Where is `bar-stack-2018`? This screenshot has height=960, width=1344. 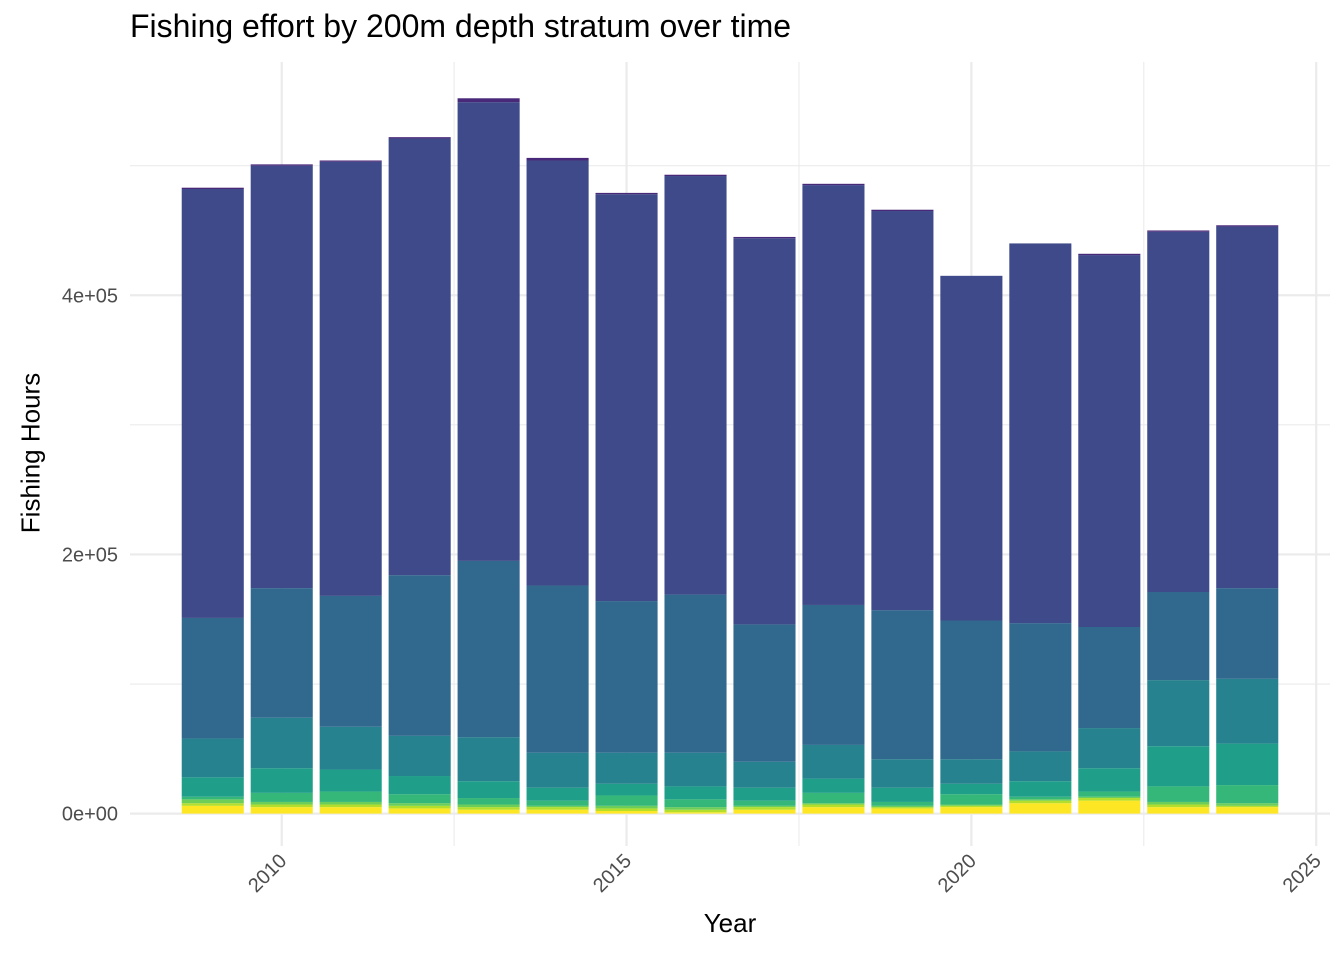
bar-stack-2018 is located at coordinates (833, 498).